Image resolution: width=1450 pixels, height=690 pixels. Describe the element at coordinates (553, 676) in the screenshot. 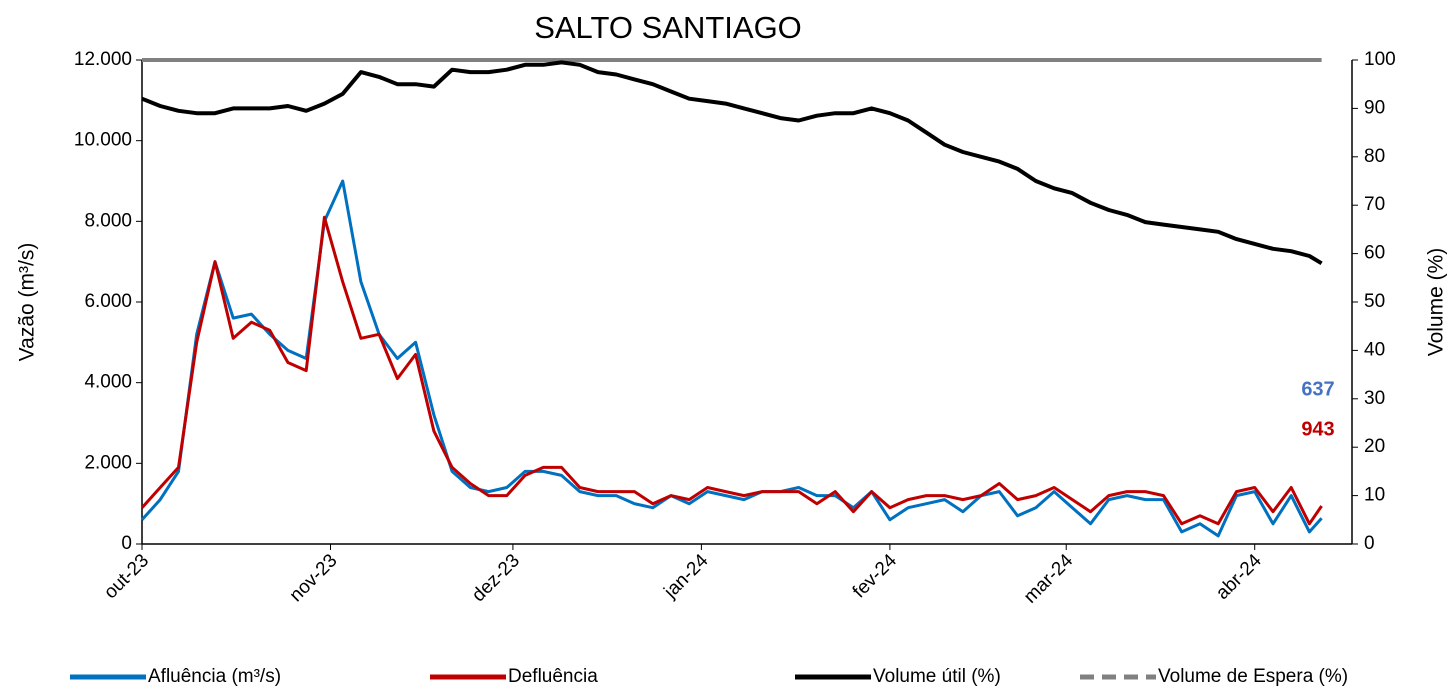

I see `legend-label: Defluência` at that location.